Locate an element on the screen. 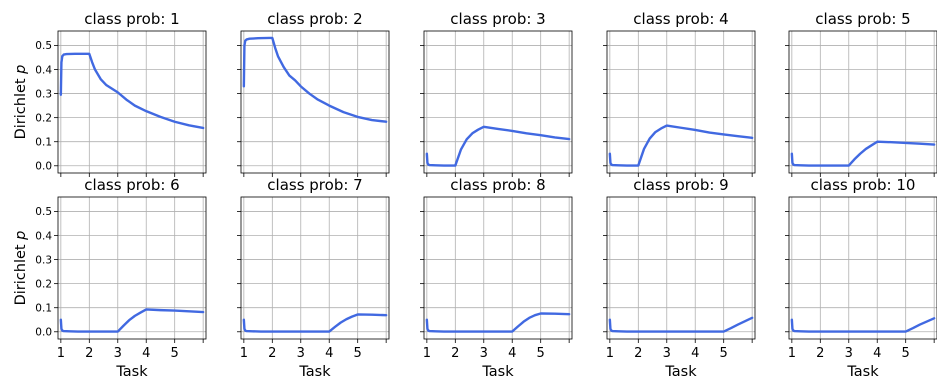 Image resolution: width=937 pixels, height=378 pixels. subplot-title: class prob: 8 is located at coordinates (497, 185).